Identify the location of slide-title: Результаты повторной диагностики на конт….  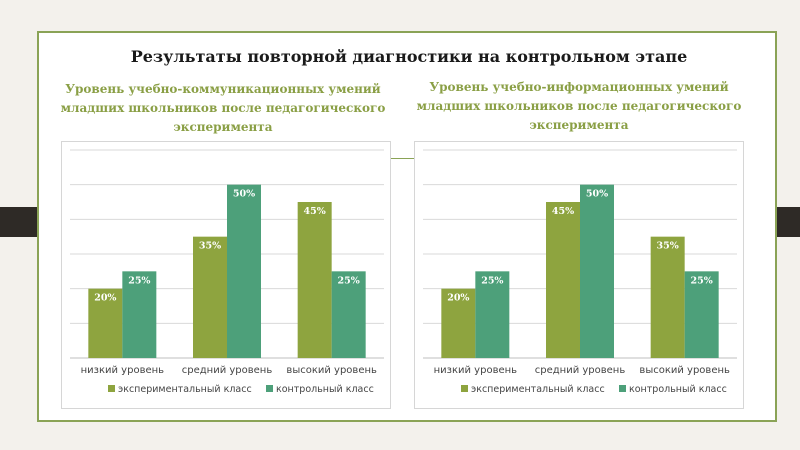
(409, 56).